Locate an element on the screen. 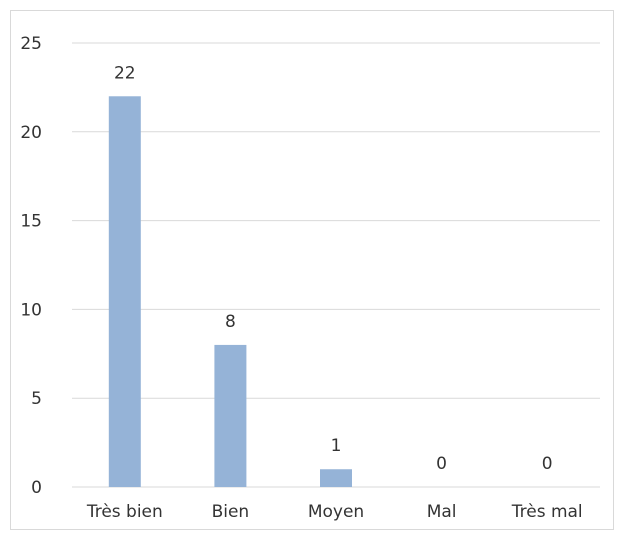 This screenshot has height=534, width=618. category-label: Mal is located at coordinates (442, 512).